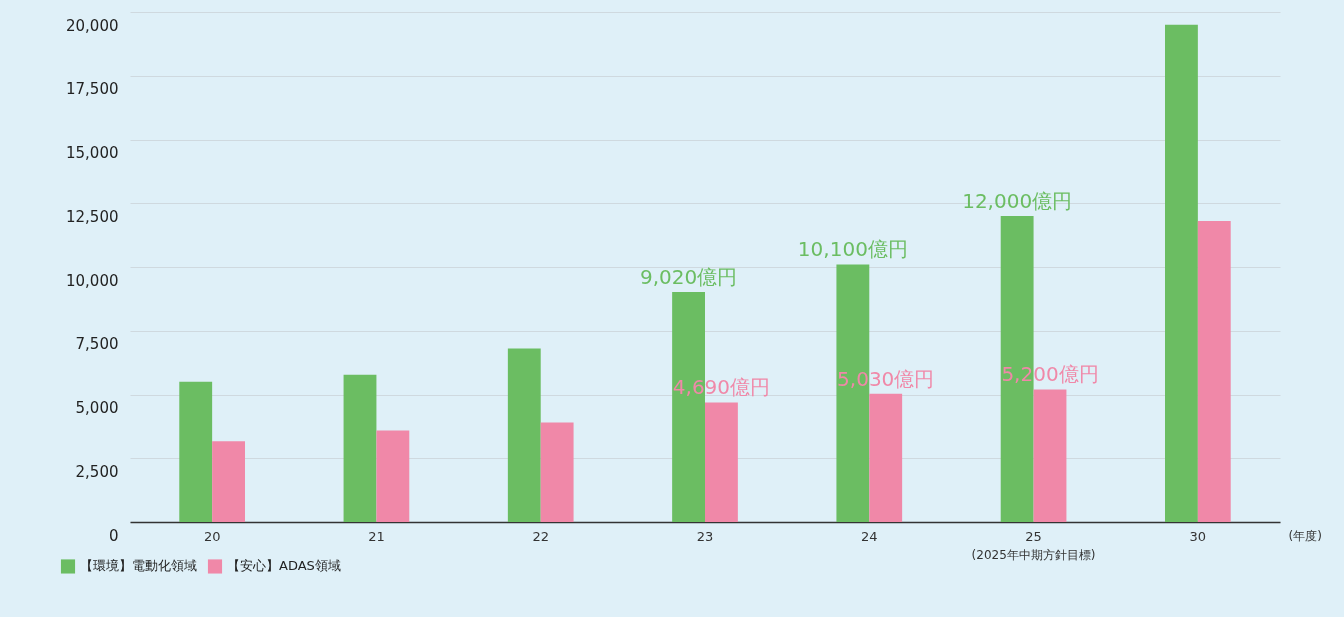  Describe the element at coordinates (212, 536) in the screenshot. I see `x-tick-label: 20` at that location.